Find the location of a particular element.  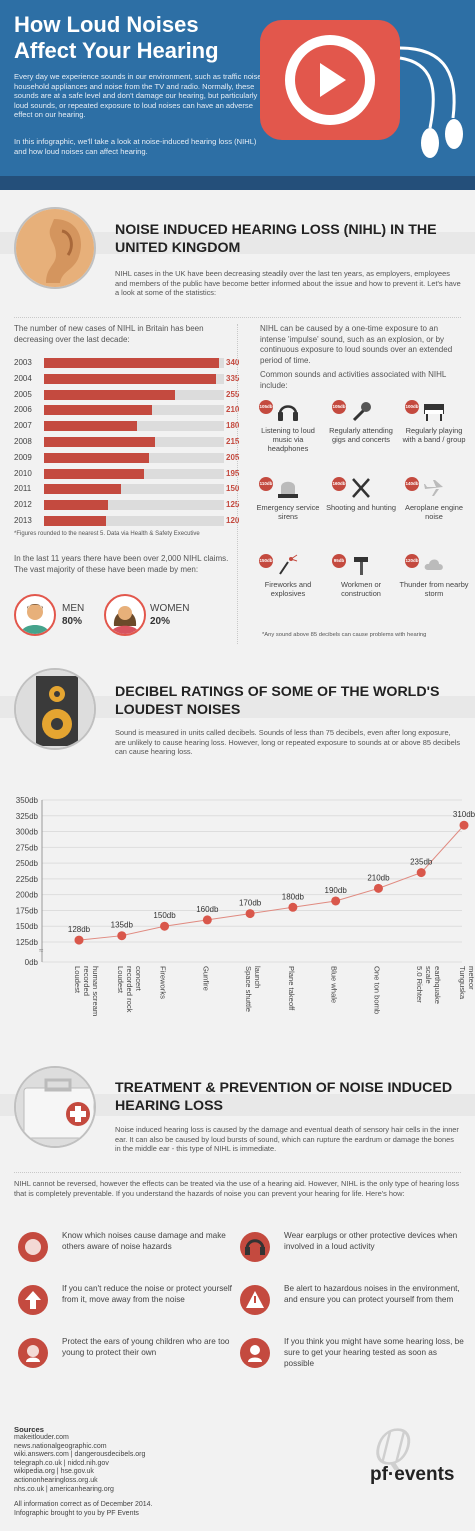

activity-label: Workmen or construction is located at coordinates (361, 589).